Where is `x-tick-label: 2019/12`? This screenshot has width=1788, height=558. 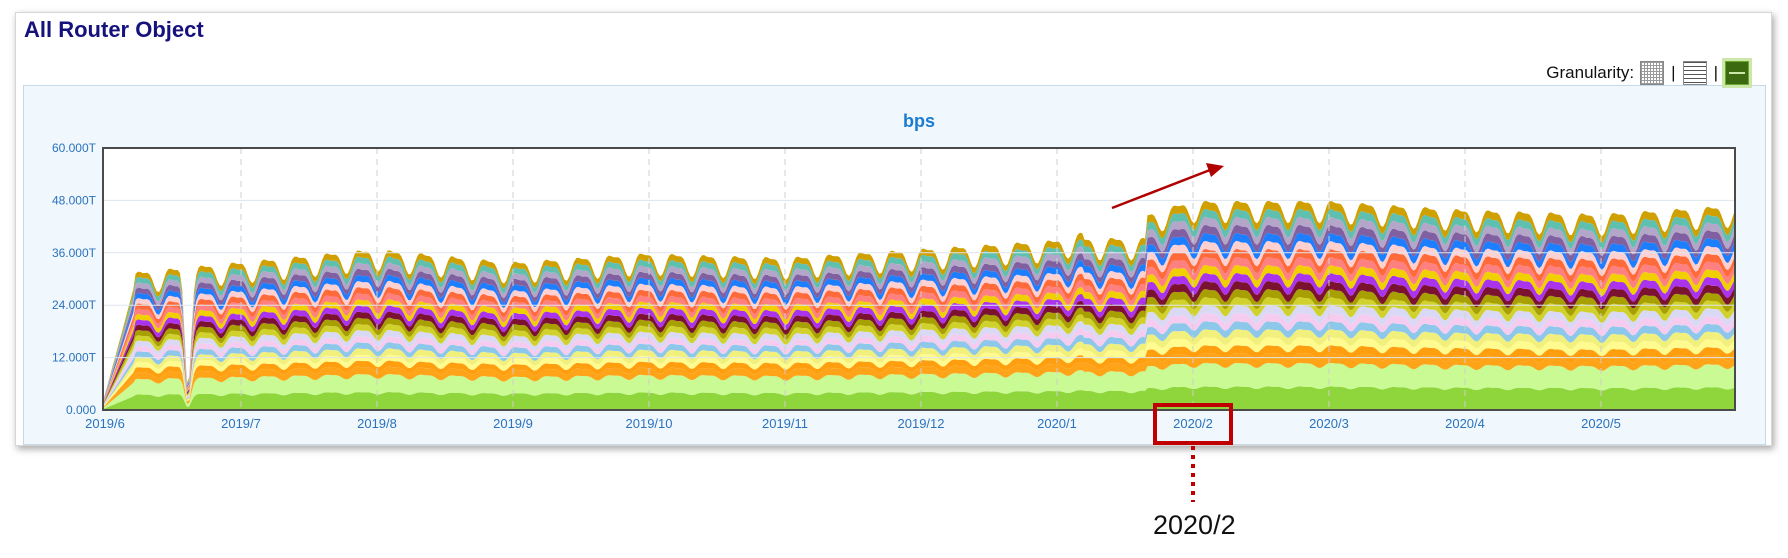 x-tick-label: 2019/12 is located at coordinates (921, 423).